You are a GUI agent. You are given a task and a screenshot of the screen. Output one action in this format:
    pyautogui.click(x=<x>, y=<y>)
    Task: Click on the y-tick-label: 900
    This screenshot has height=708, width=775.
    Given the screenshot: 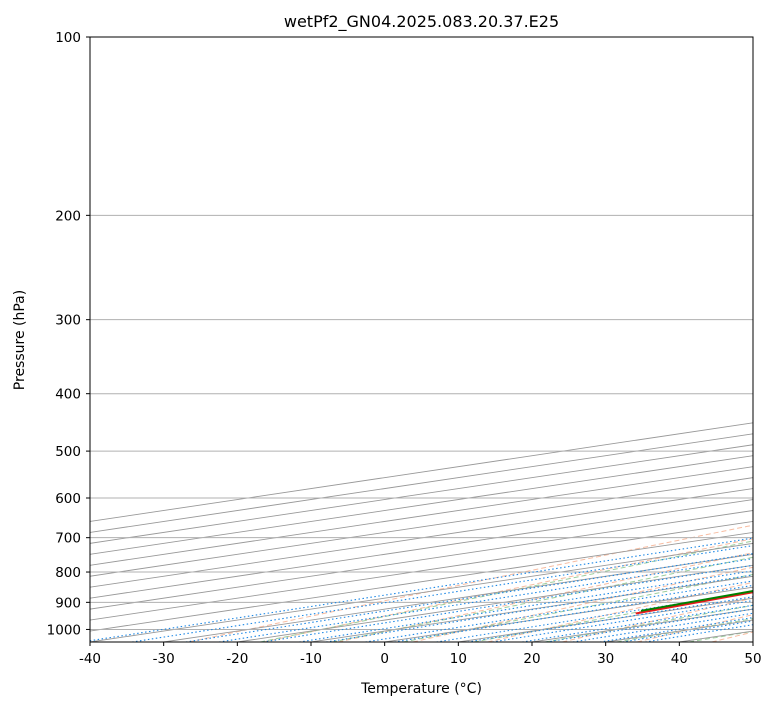 What is the action you would take?
    pyautogui.click(x=68, y=603)
    